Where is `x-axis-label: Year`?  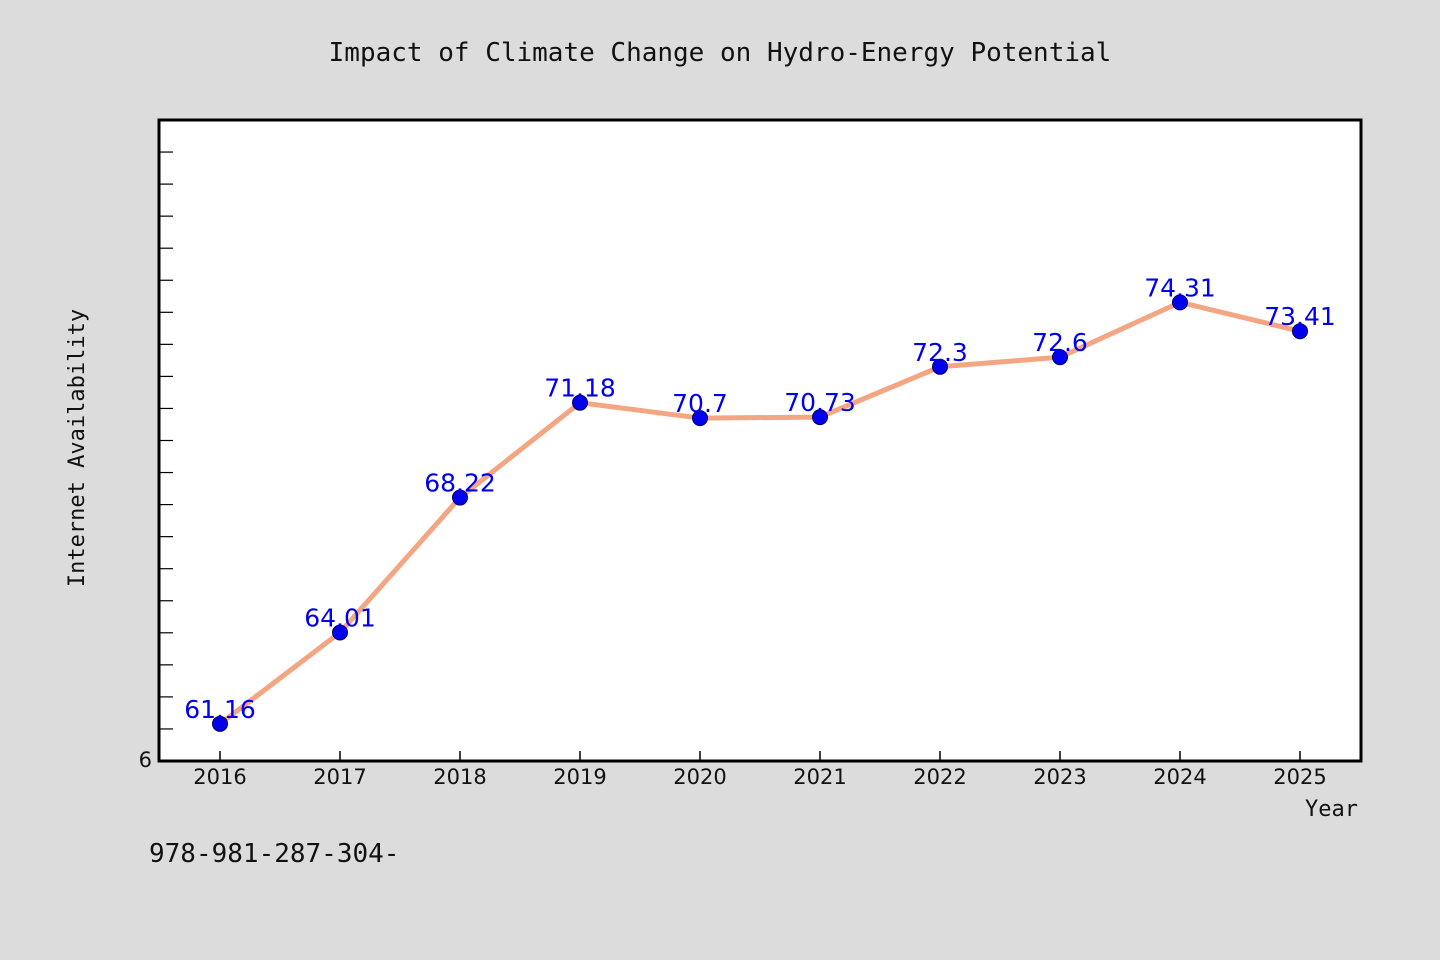
x-axis-label: Year is located at coordinates (1331, 809).